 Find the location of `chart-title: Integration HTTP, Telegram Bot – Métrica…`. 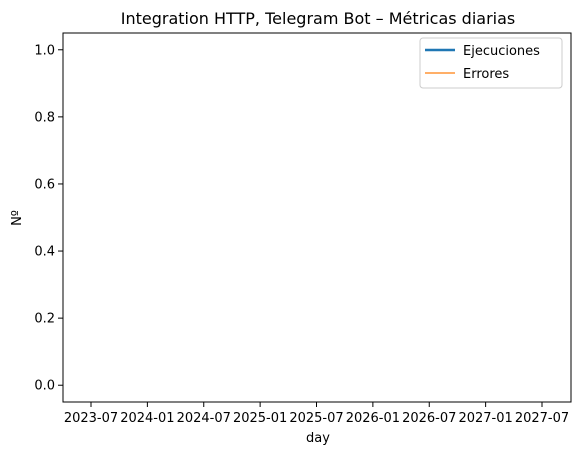

chart-title: Integration HTTP, Telegram Bot – Métrica… is located at coordinates (318, 18).